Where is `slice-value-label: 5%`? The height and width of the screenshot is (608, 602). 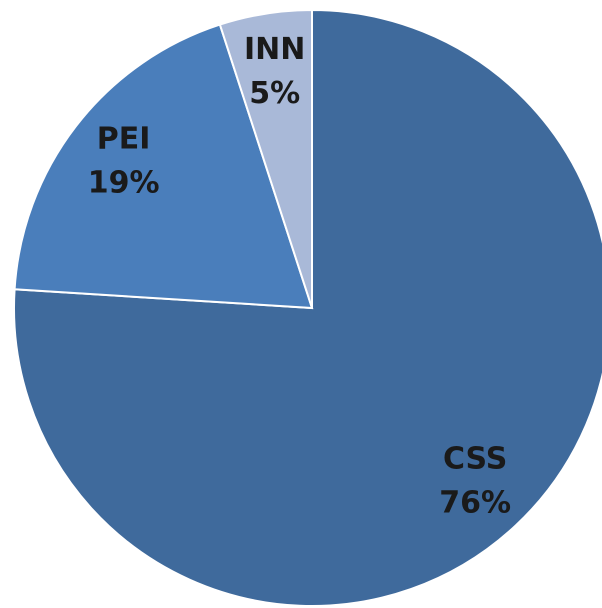
slice-value-label: 5% is located at coordinates (274, 93).